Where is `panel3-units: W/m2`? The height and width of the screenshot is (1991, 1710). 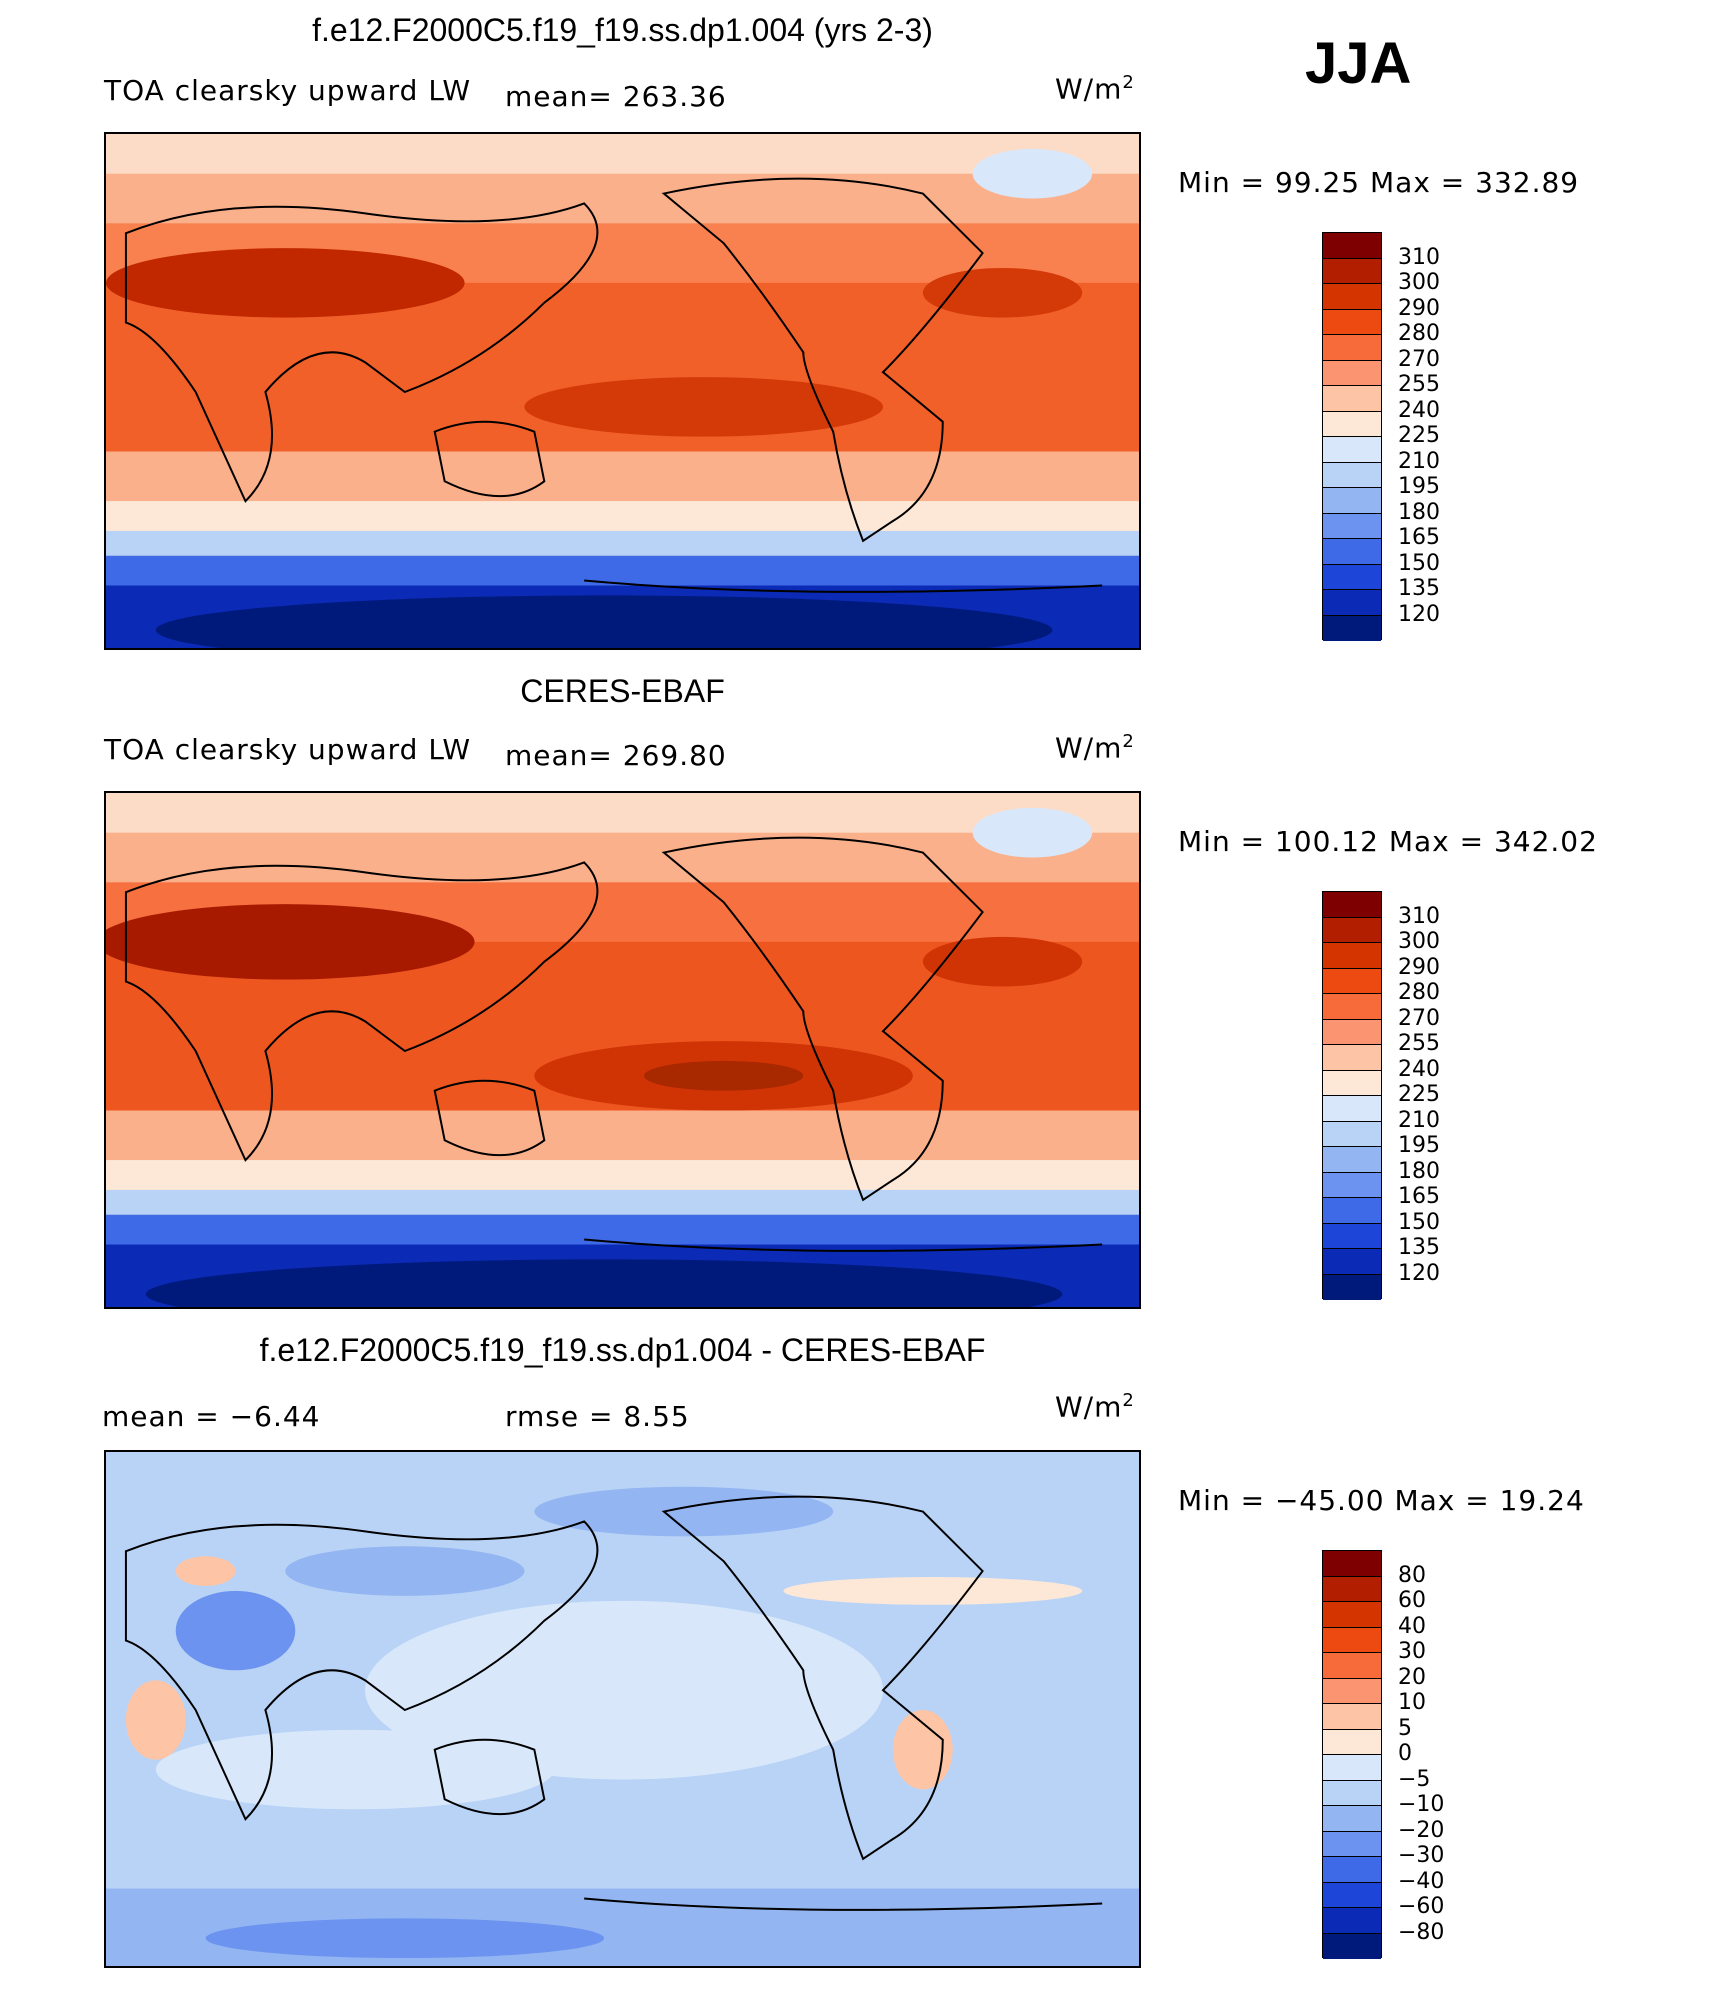 panel3-units: W/m2 is located at coordinates (1095, 1407).